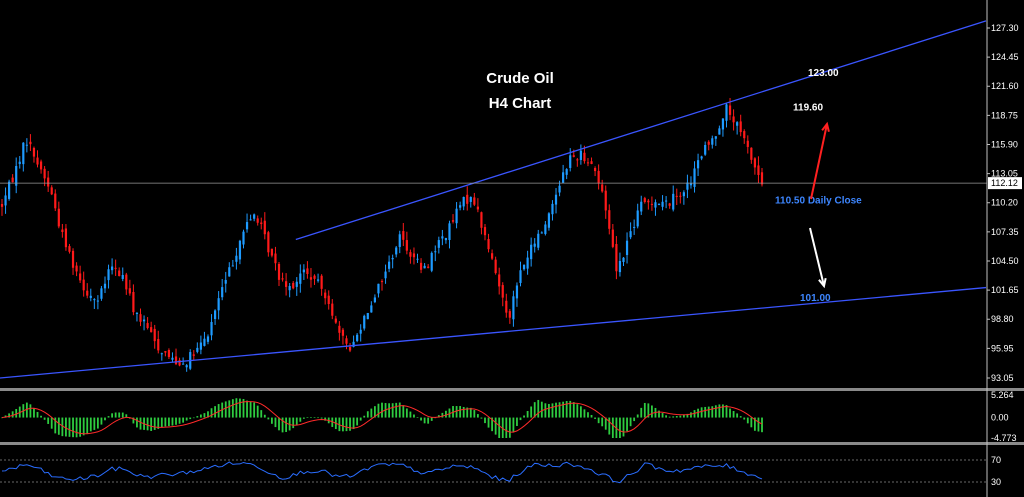 Image resolution: width=1024 pixels, height=497 pixels. What do you see at coordinates (382, 418) in the screenshot?
I see `macd-signal-line` at bounding box center [382, 418].